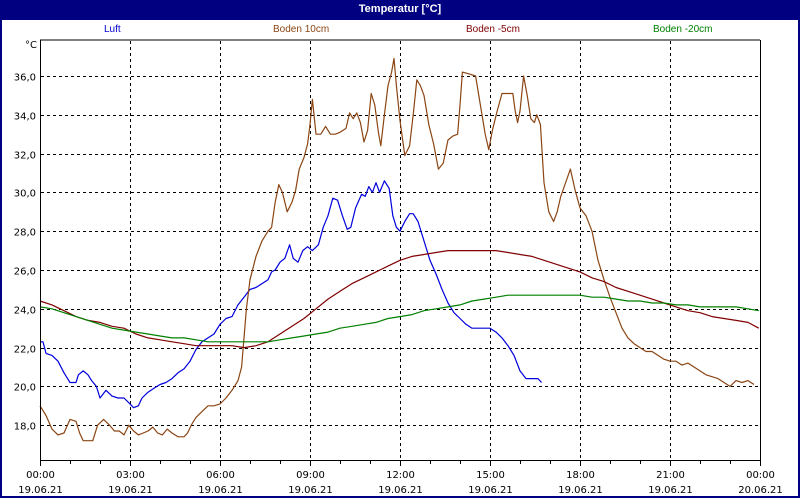 This screenshot has width=800, height=500. I want to click on x-tick-time: 21:00, so click(670, 475).